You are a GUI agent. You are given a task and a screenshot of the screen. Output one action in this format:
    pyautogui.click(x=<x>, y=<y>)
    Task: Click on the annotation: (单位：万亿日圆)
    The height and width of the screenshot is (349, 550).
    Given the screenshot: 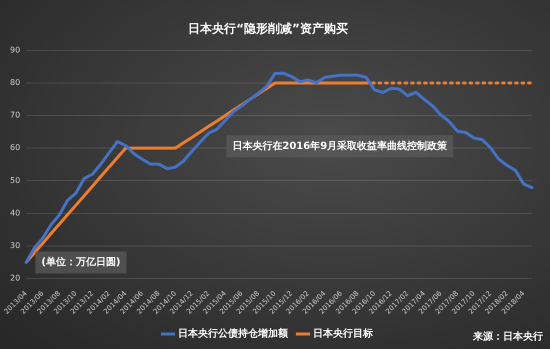 What is the action you would take?
    pyautogui.click(x=80, y=262)
    